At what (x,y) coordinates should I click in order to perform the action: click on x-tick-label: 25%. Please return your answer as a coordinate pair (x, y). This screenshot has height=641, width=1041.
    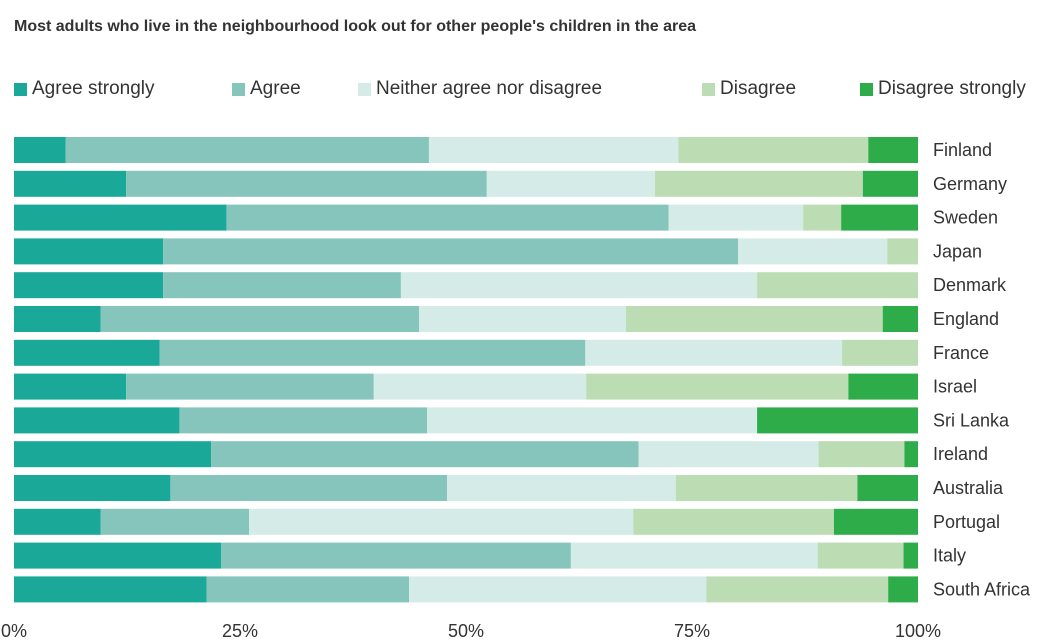
    Looking at the image, I should click on (240, 631).